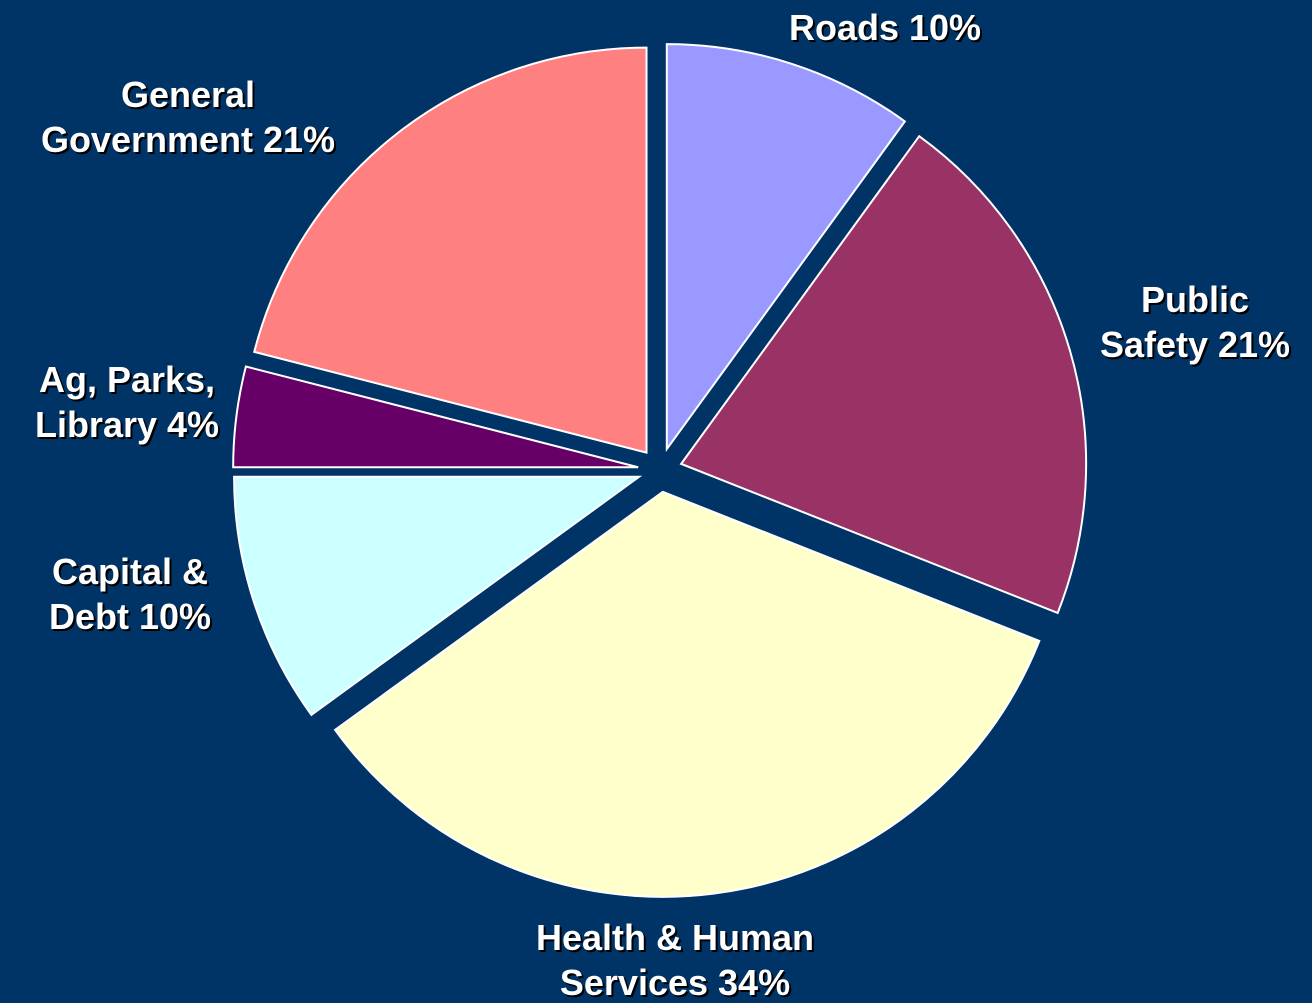 The height and width of the screenshot is (1003, 1312). Describe the element at coordinates (127, 402) in the screenshot. I see `slice-label: Ag, Parks, Library 4%` at that location.